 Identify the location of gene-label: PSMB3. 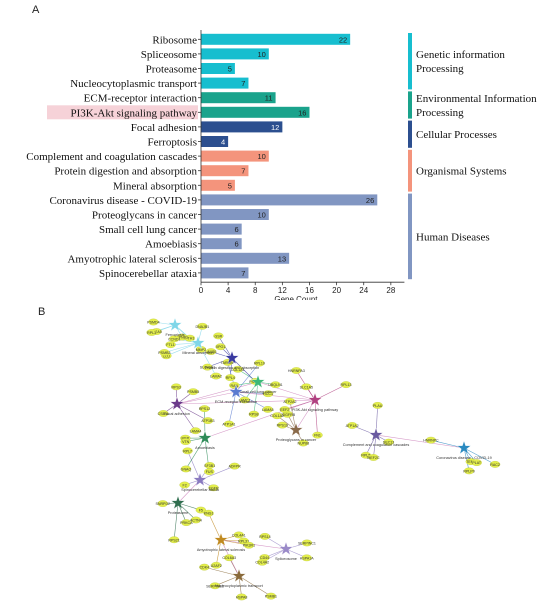
(164, 353).